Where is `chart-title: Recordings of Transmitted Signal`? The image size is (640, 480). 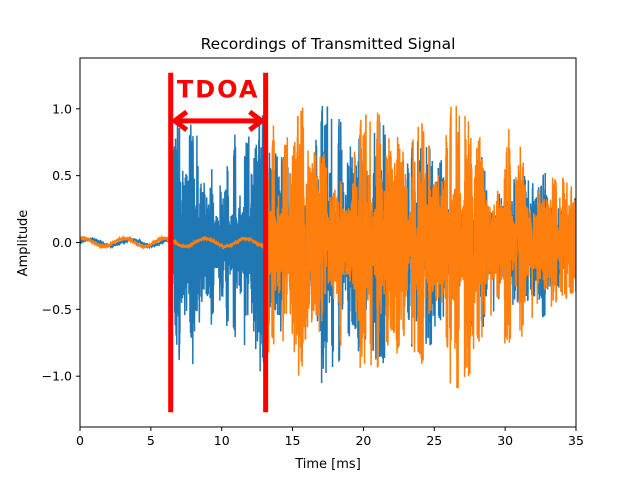
chart-title: Recordings of Transmitted Signal is located at coordinates (328, 44).